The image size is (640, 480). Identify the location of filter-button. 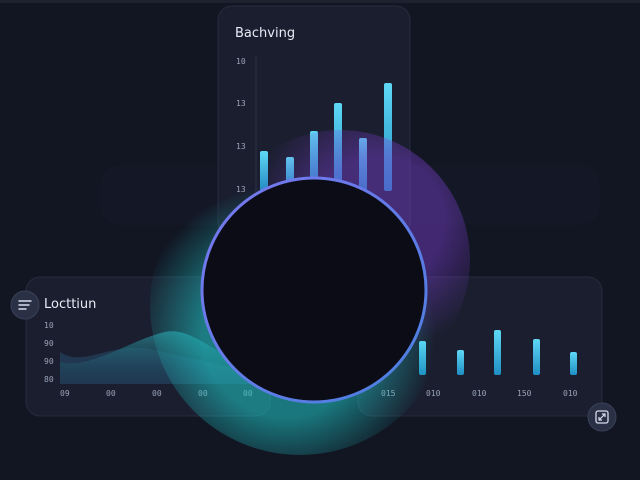
(25, 305).